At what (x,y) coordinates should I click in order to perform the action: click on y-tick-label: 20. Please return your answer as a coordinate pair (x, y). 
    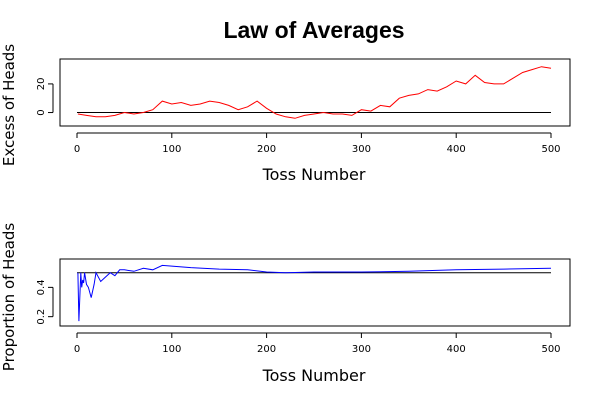
    Looking at the image, I should click on (41, 84).